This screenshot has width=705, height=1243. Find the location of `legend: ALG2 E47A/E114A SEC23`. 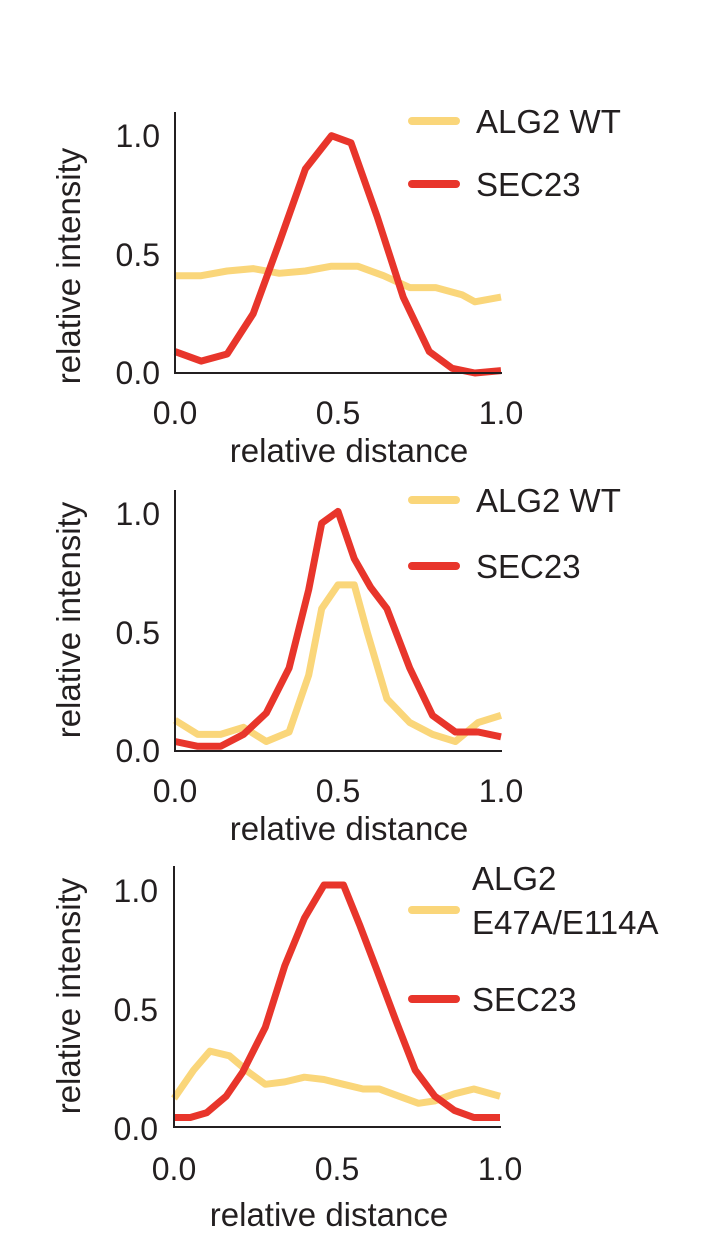

legend: ALG2 E47A/E114A SEC23 is located at coordinates (533, 939).